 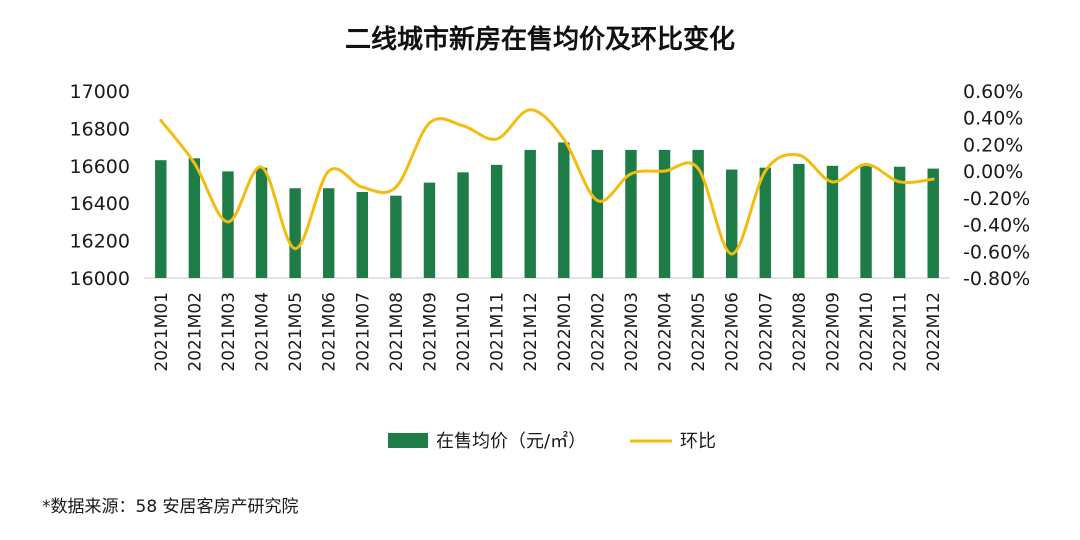 What do you see at coordinates (698, 441) in the screenshot?
I see `legend-line-label: 环比` at bounding box center [698, 441].